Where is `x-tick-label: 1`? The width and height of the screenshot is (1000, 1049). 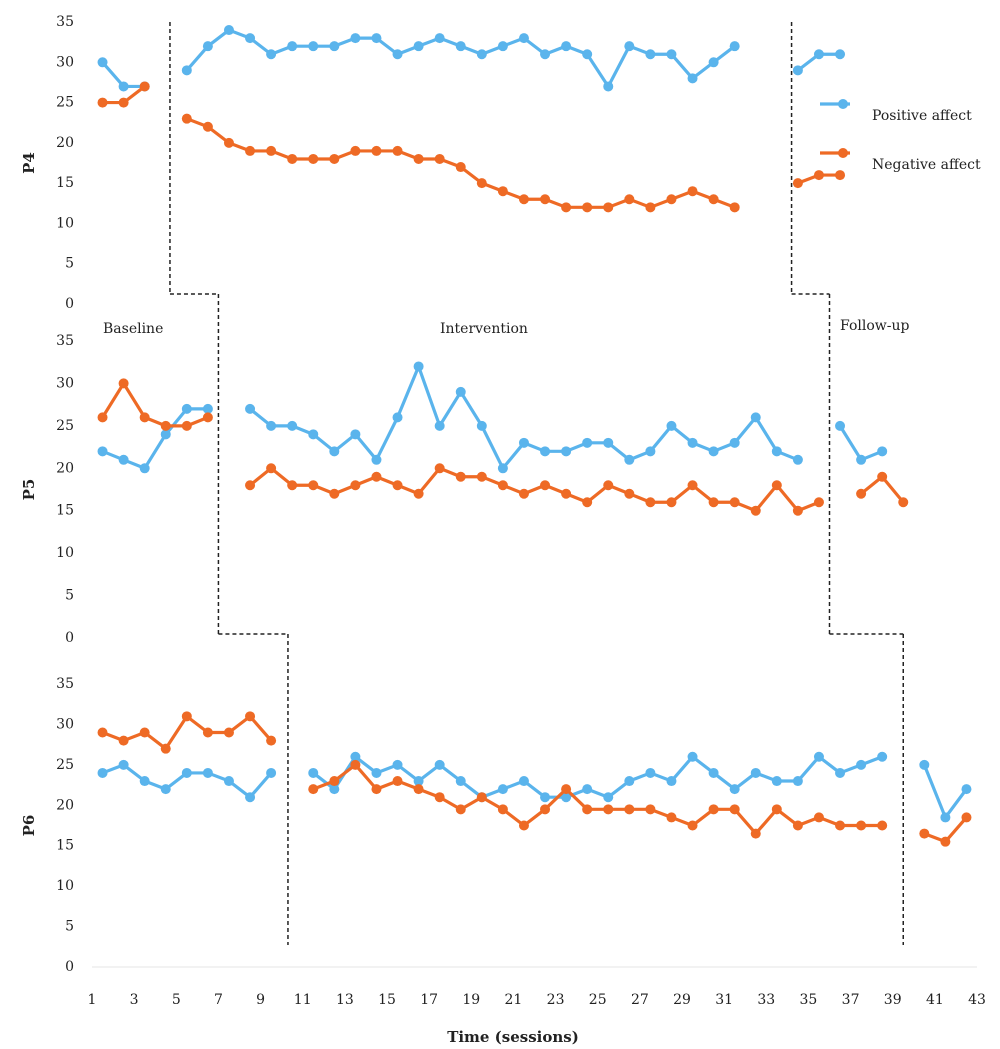 x-tick-label: 1 is located at coordinates (92, 1000).